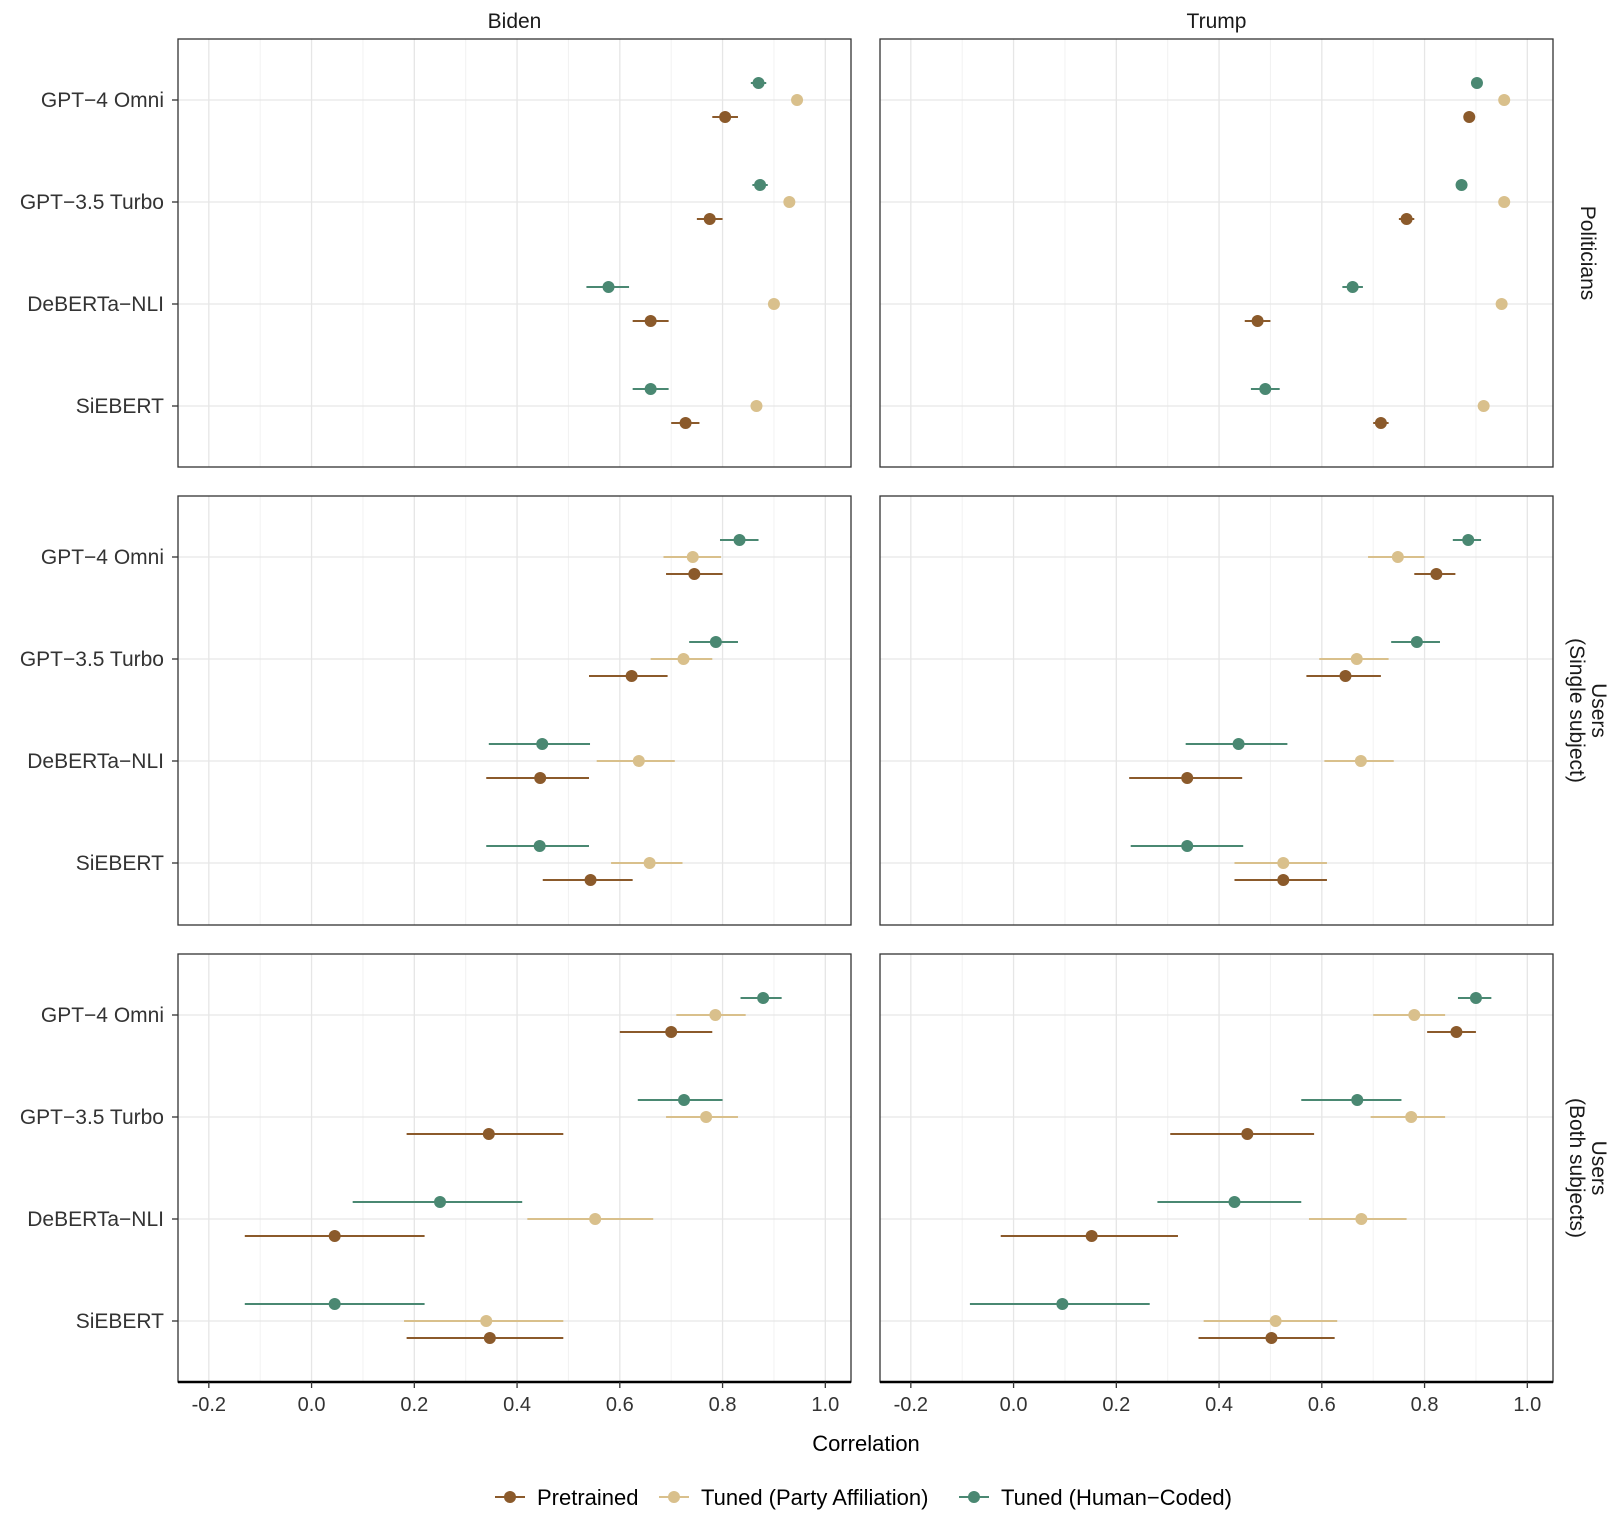 This screenshot has width=1611, height=1514. I want to click on x-tick-label: -0.2, so click(209, 1405).